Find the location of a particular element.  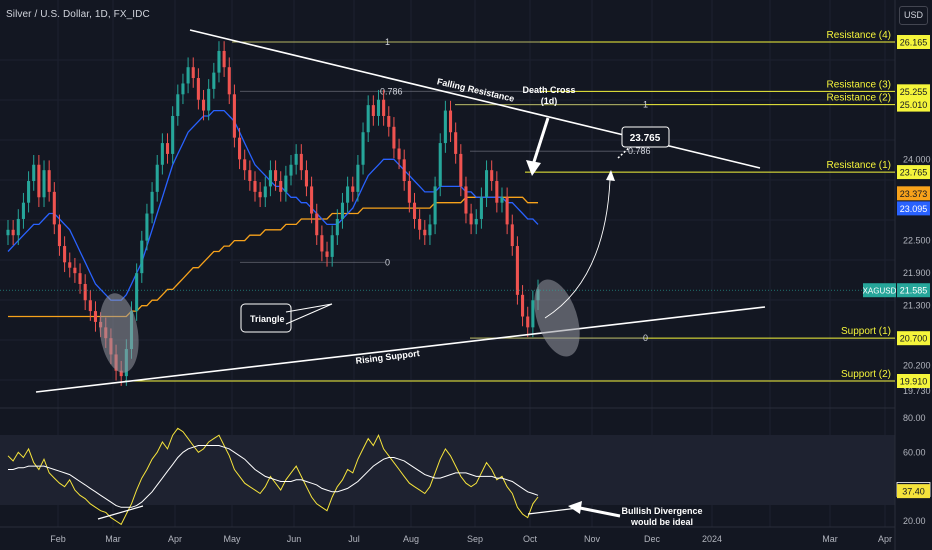

level-label: Resistance (2) is located at coordinates (859, 98).